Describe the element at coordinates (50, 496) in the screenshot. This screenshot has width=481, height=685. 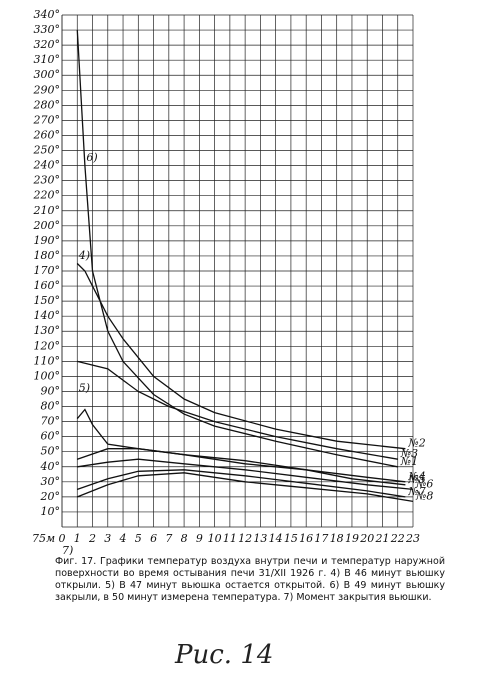
I see `y-tick-label: 20°` at that location.